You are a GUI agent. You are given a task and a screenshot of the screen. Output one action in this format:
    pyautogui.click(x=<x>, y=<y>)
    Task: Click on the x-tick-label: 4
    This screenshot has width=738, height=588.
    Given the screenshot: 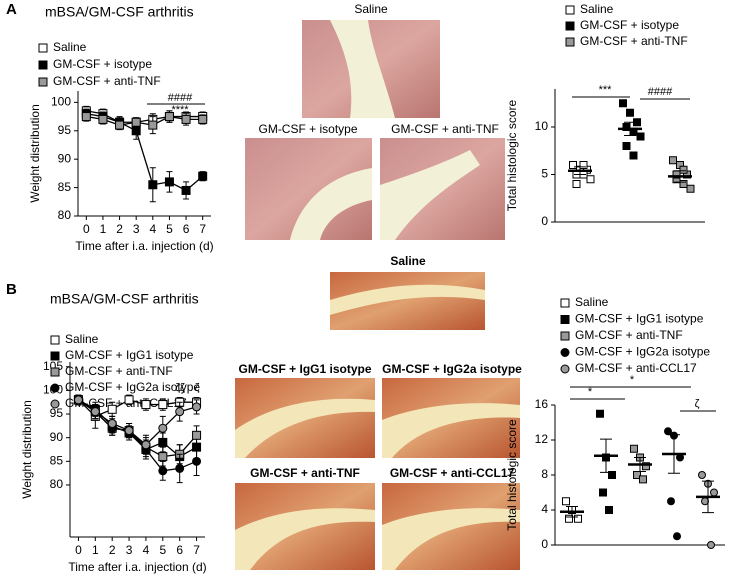 What is the action you would take?
    pyautogui.click(x=146, y=550)
    